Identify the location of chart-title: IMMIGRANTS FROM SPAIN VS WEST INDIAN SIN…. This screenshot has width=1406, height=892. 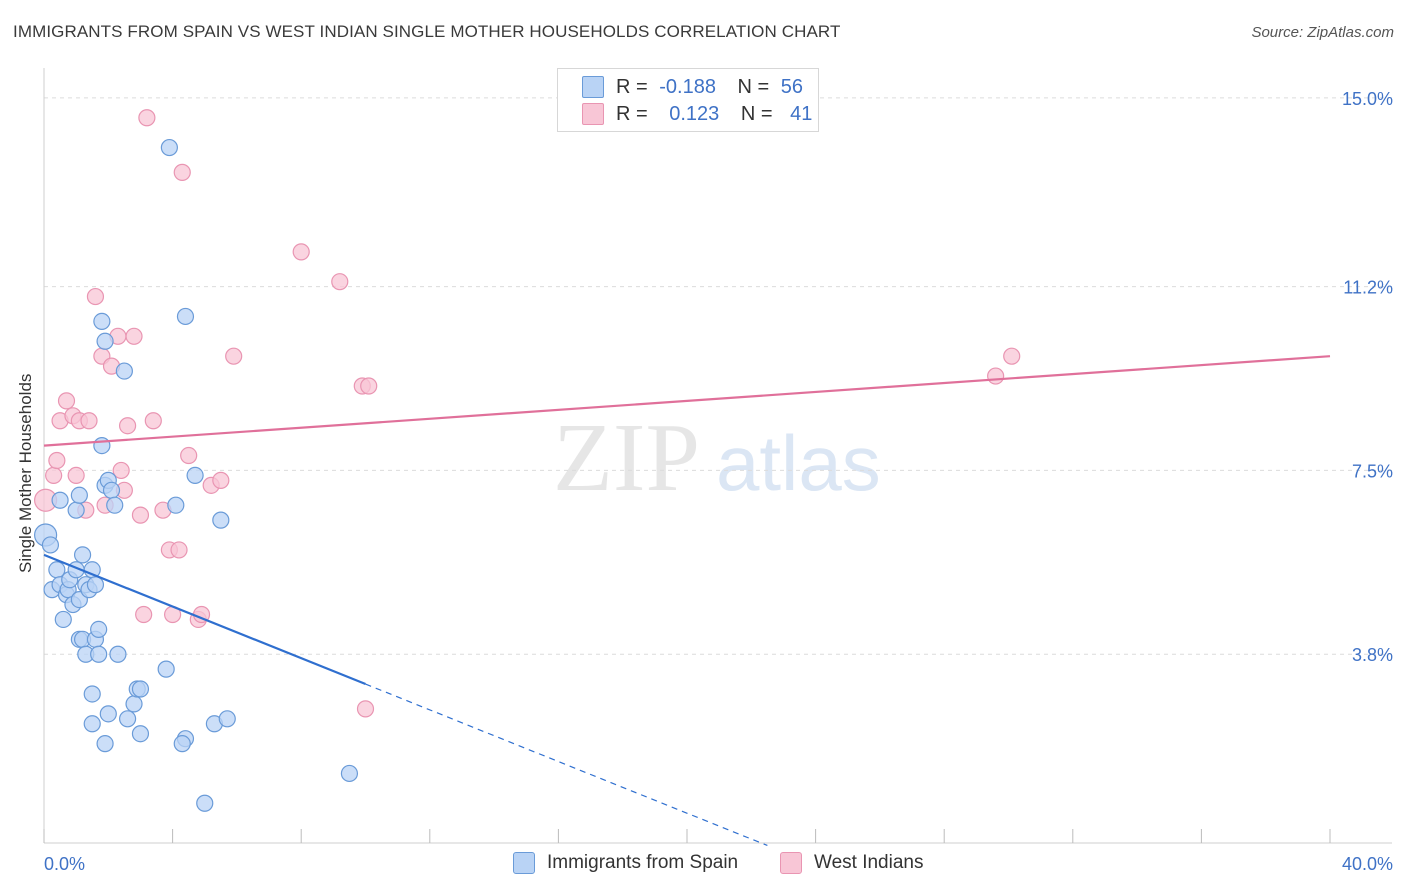
(427, 31).